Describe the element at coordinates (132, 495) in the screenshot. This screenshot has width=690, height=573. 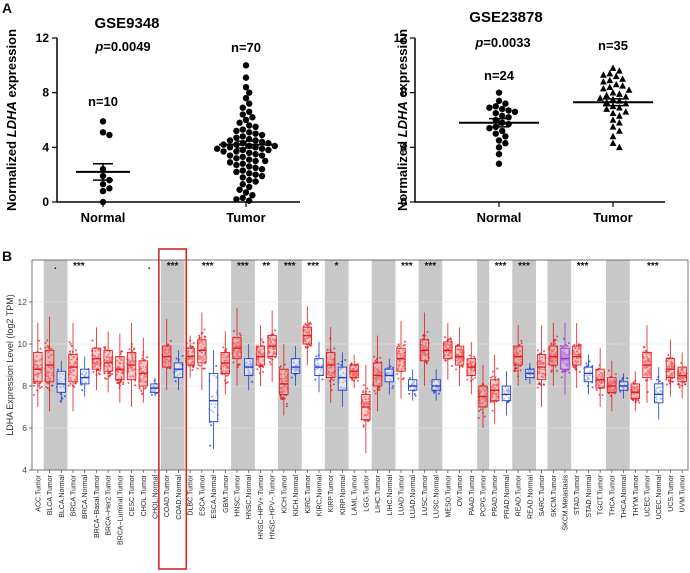
I see `x-tick-label: CESC.Tumor` at that location.